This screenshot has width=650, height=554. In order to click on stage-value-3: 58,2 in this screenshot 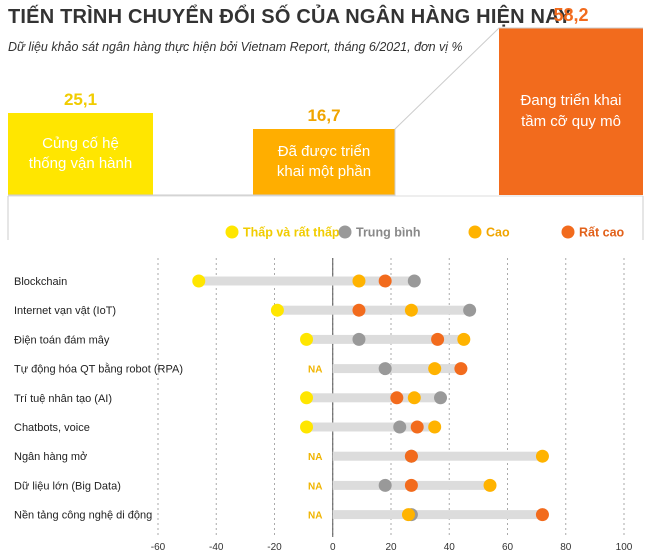, I will do `click(571, 15)`.